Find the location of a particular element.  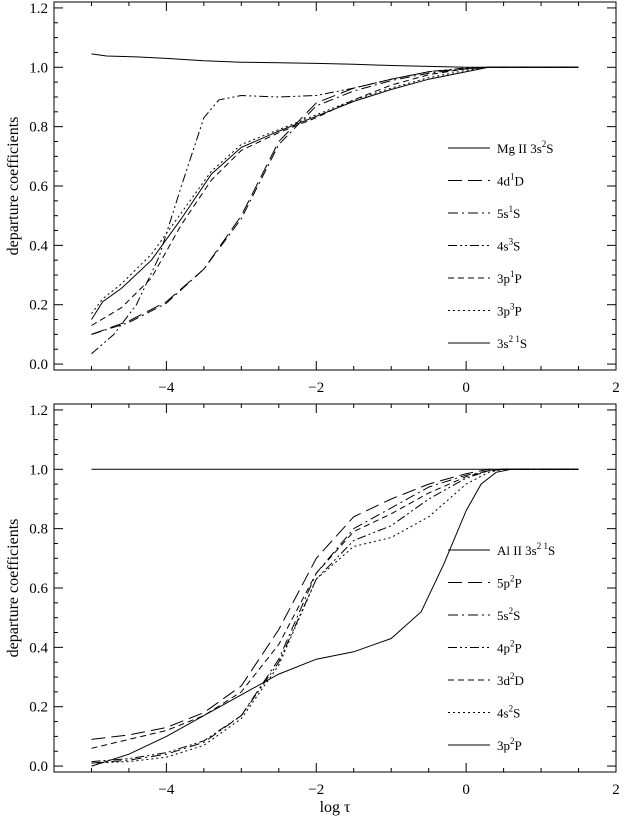

legend-label: Mg II 3s2S is located at coordinates (525, 147).